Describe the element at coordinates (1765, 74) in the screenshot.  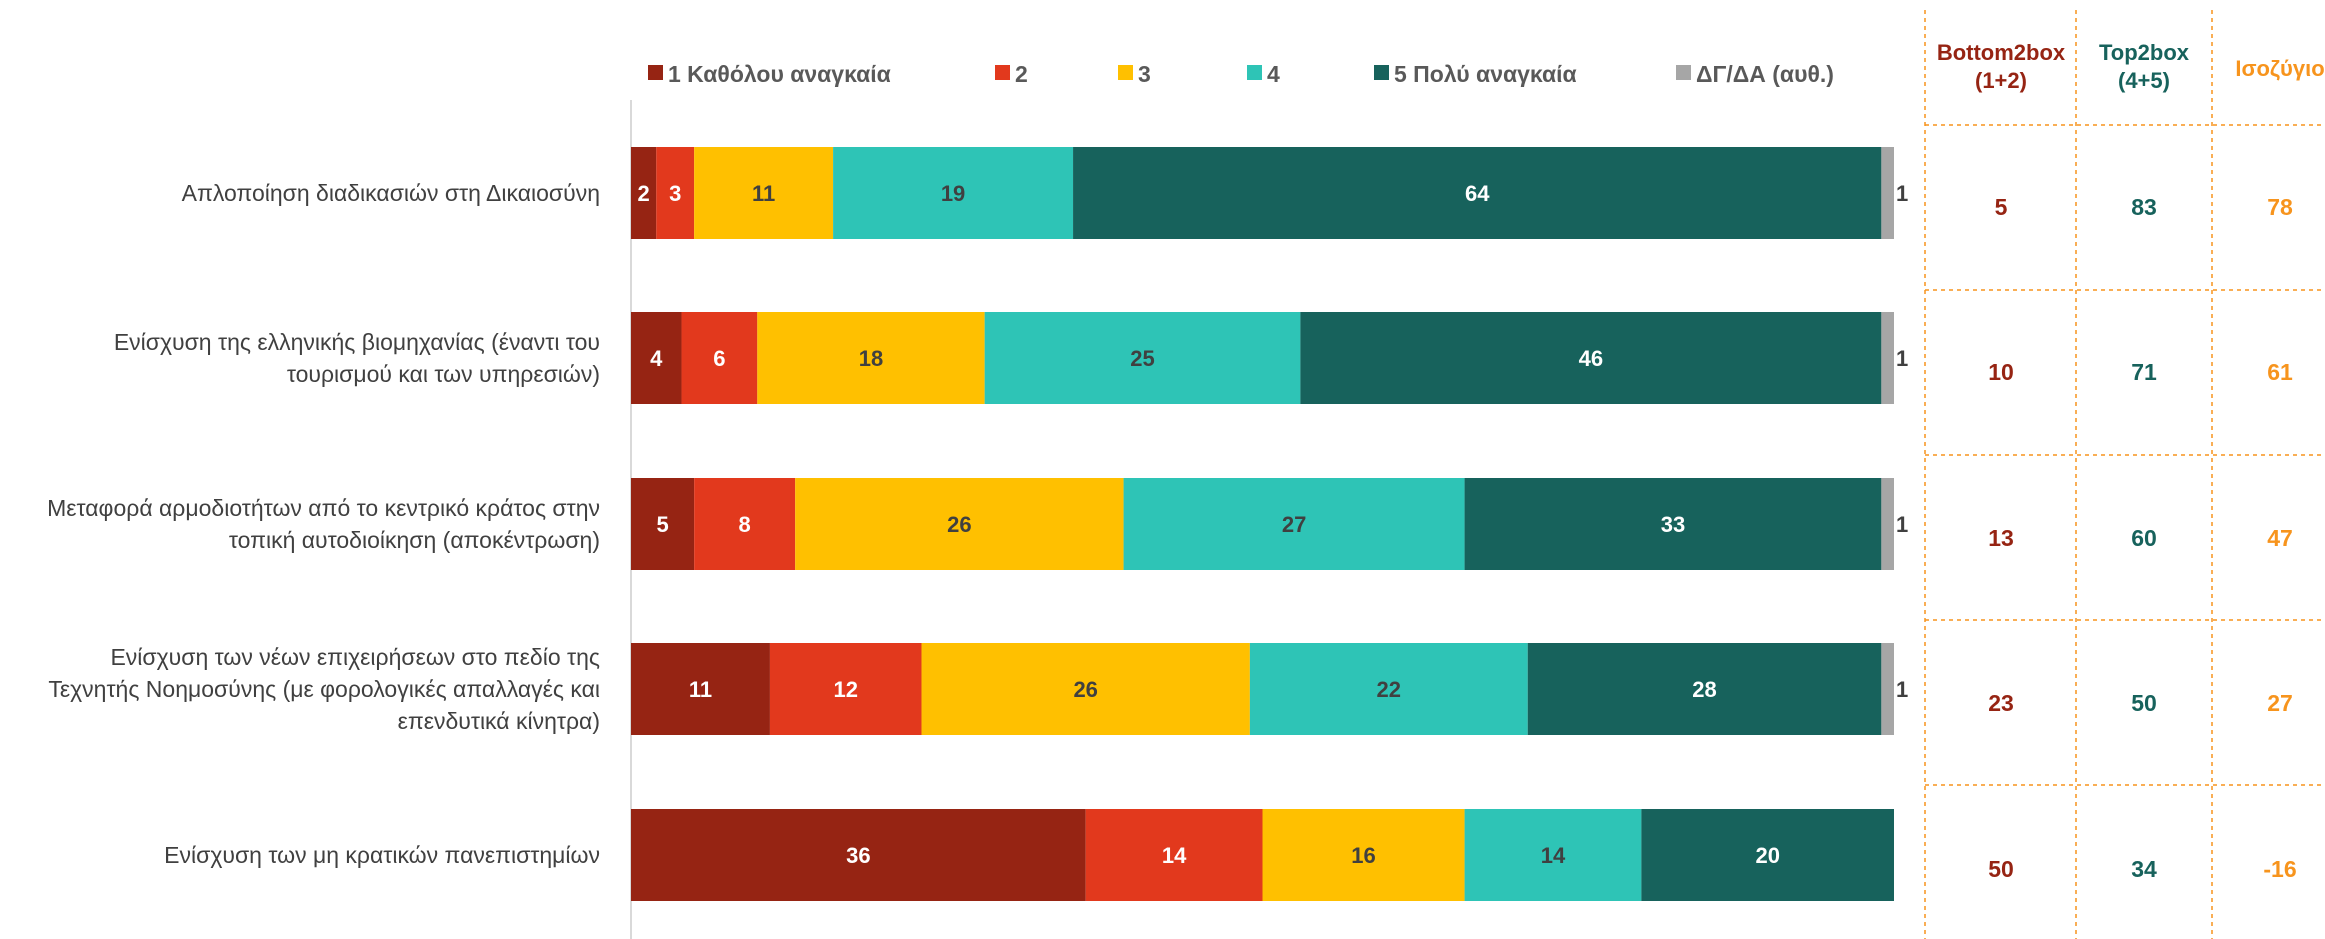
I see `legend-label: ΔΓ/ΔΑ (αυθ.)` at that location.